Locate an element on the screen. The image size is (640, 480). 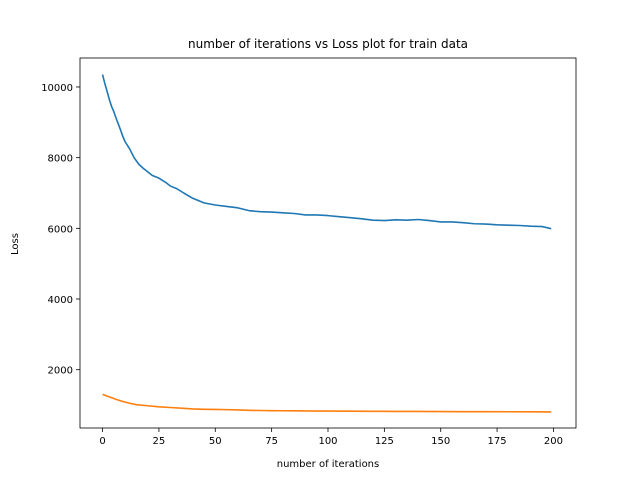
y-axis-ticks: 2000 4000 6000 8000 10000 is located at coordinates (60, 230).